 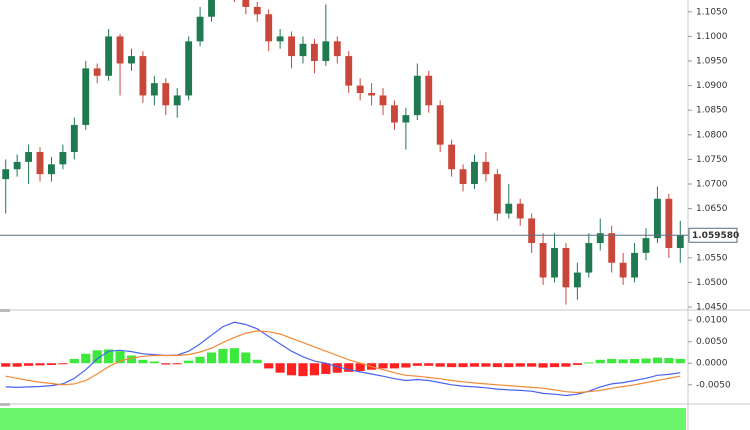 What do you see at coordinates (713, 385) in the screenshot?
I see `y-tick-label: -0.0050` at bounding box center [713, 385].